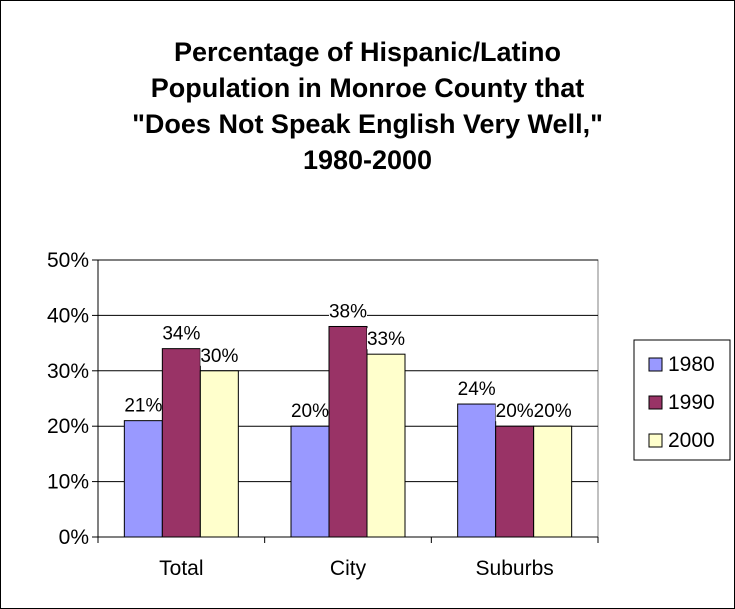 This screenshot has height=609, width=735. I want to click on data-label: 30%, so click(219, 356).